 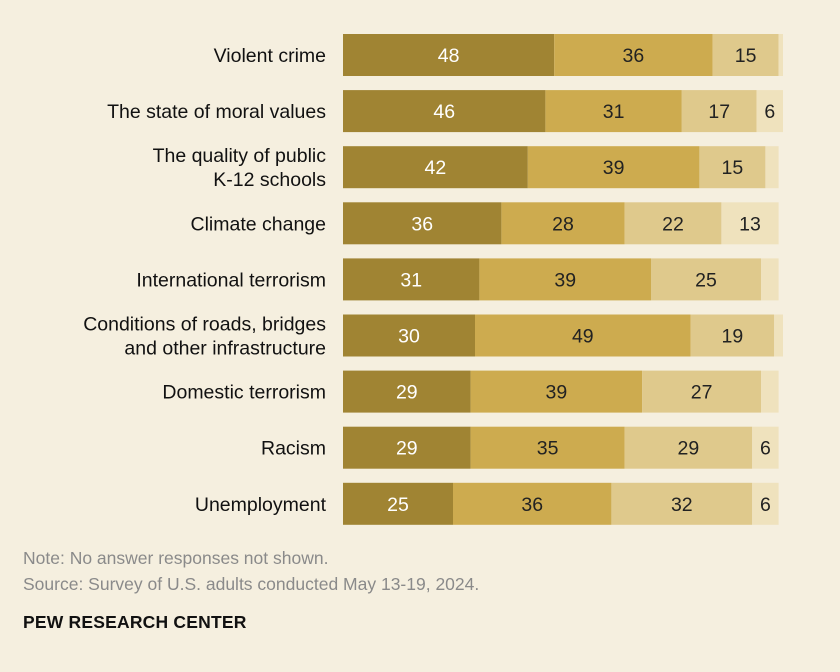 I want to click on category-label-international-terrorism: International terrorism, so click(x=231, y=280).